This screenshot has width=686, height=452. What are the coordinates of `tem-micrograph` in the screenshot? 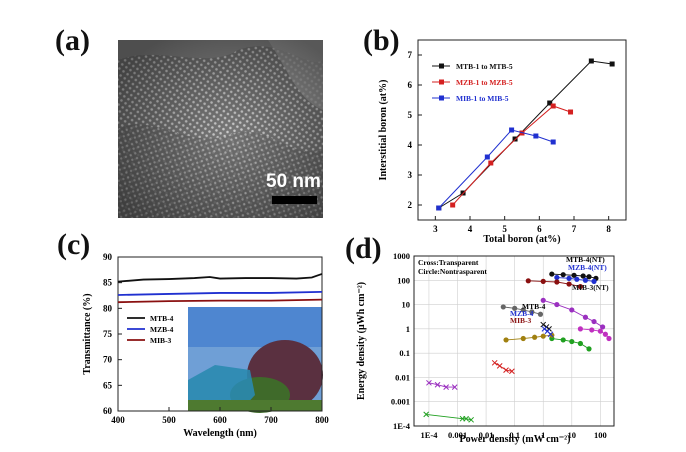 It's located at (220, 129).